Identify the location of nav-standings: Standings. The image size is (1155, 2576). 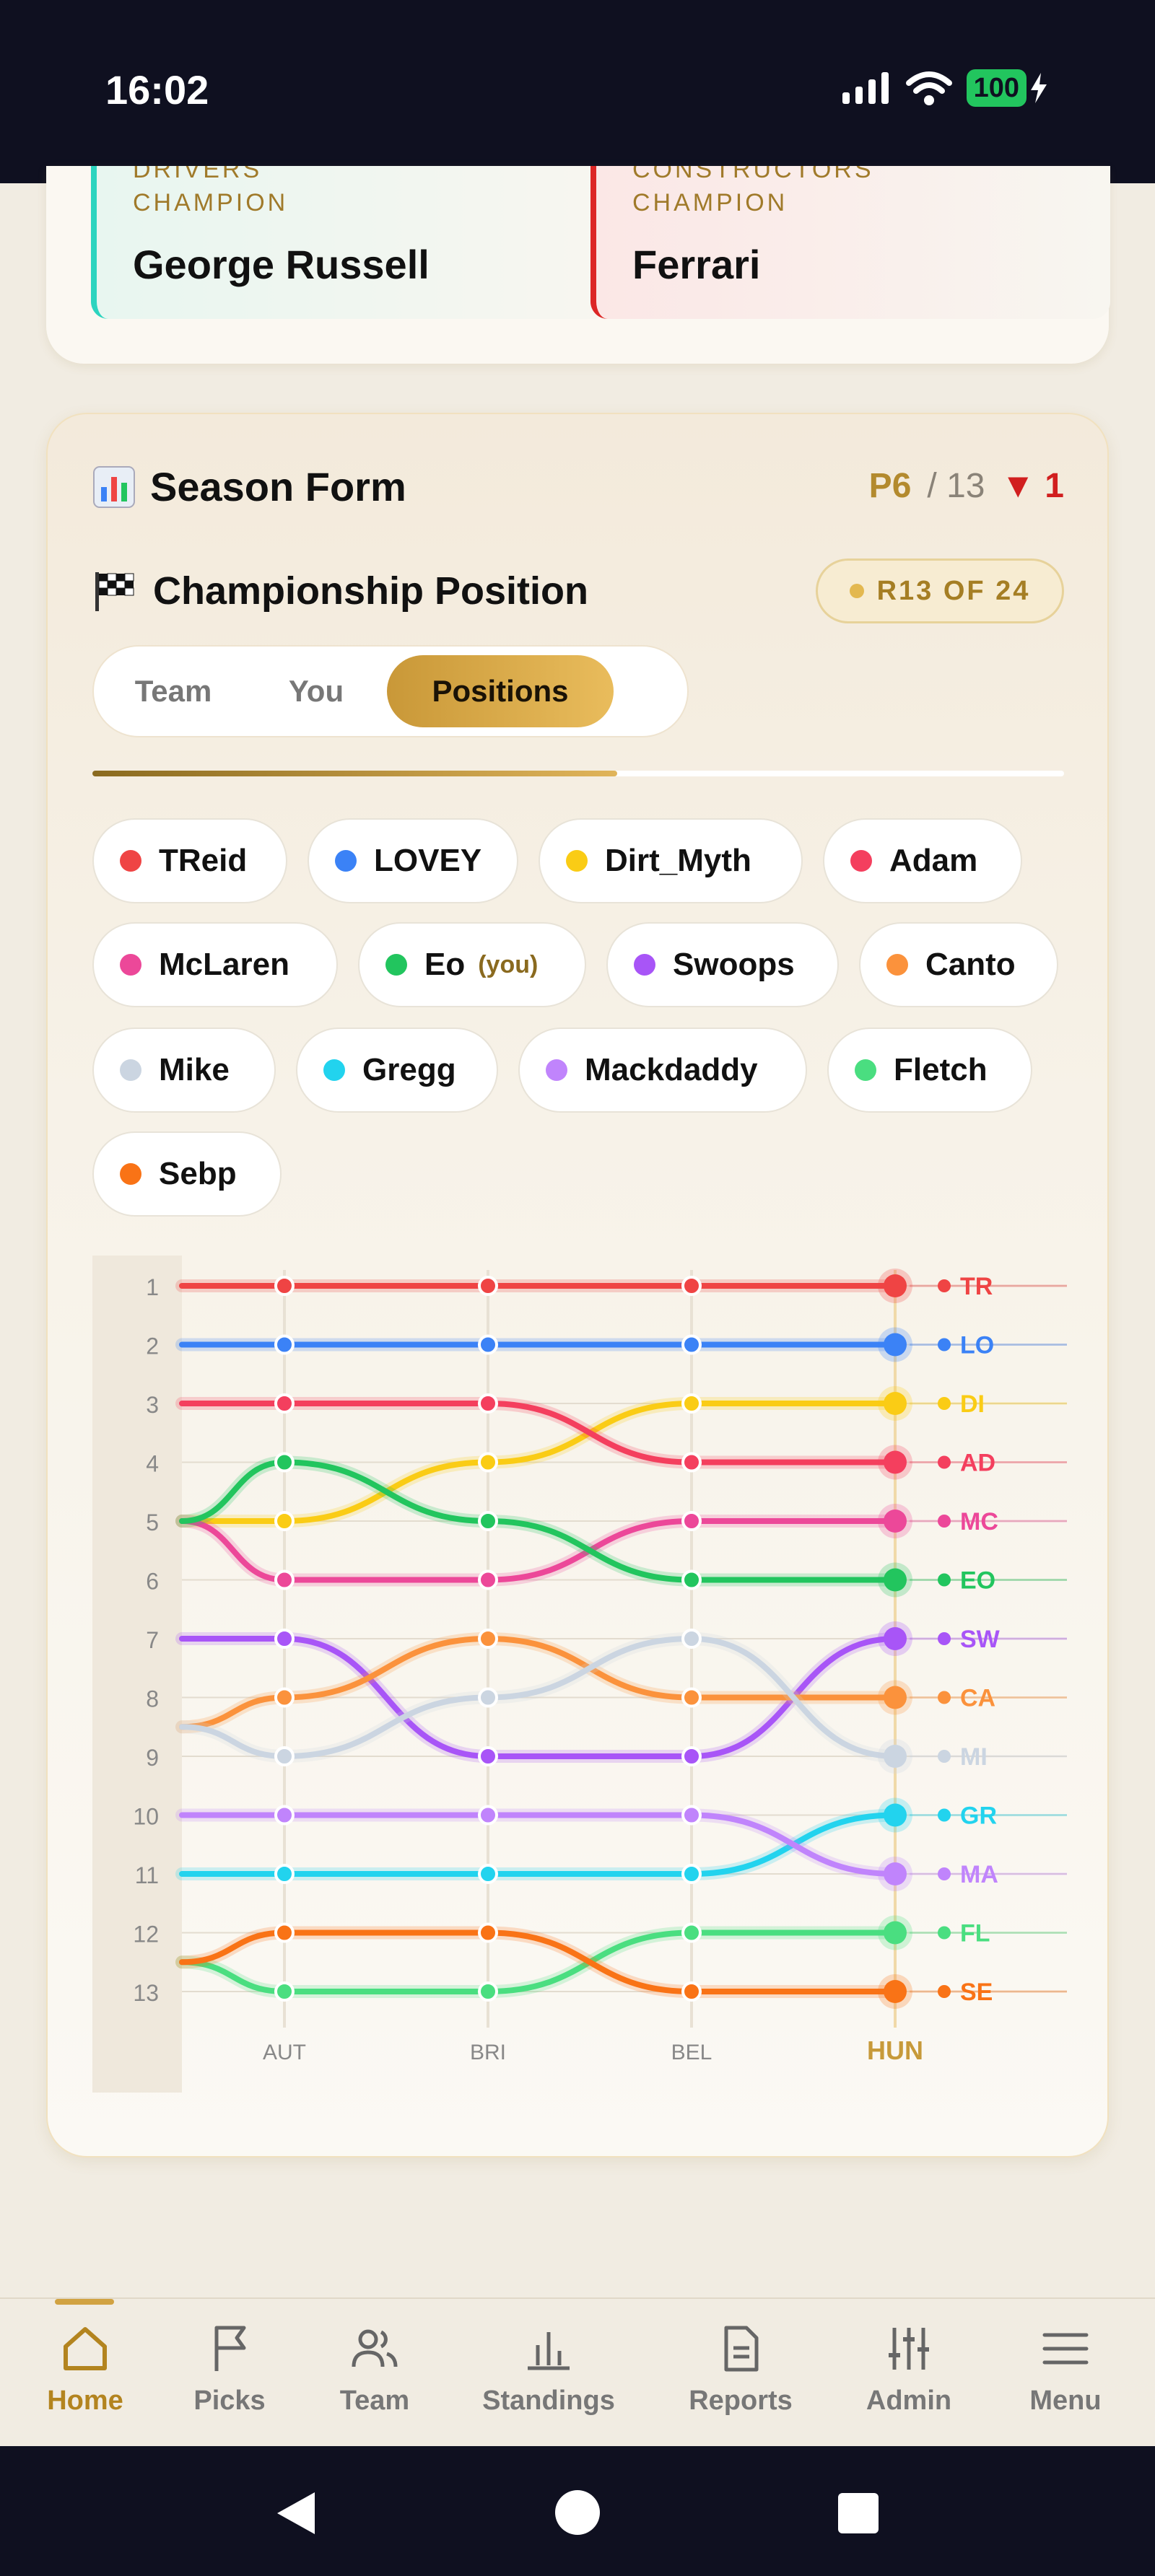
(548, 2373).